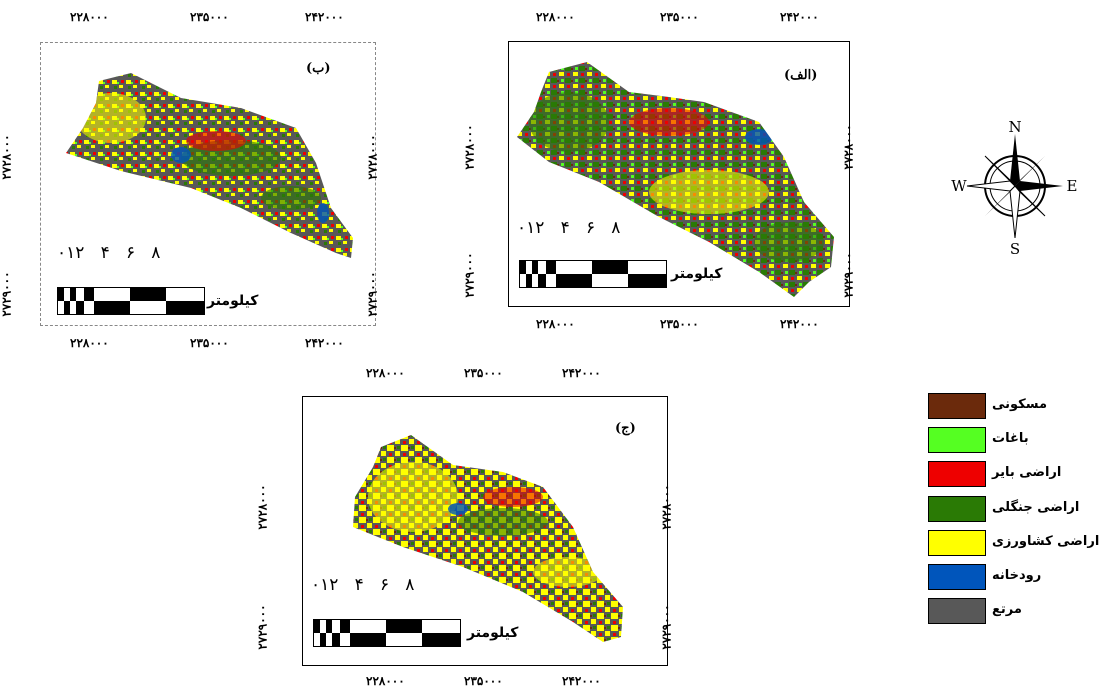  I want to click on panel-alef-bottom-x-2: ۲۳۵۰۰۰, so click(679, 324).